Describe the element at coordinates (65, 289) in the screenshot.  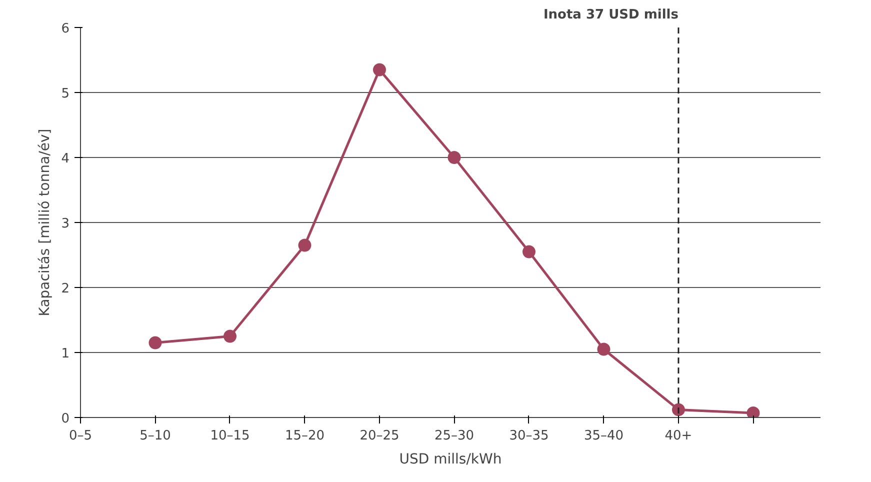
I see `y-tick-label: 2` at that location.